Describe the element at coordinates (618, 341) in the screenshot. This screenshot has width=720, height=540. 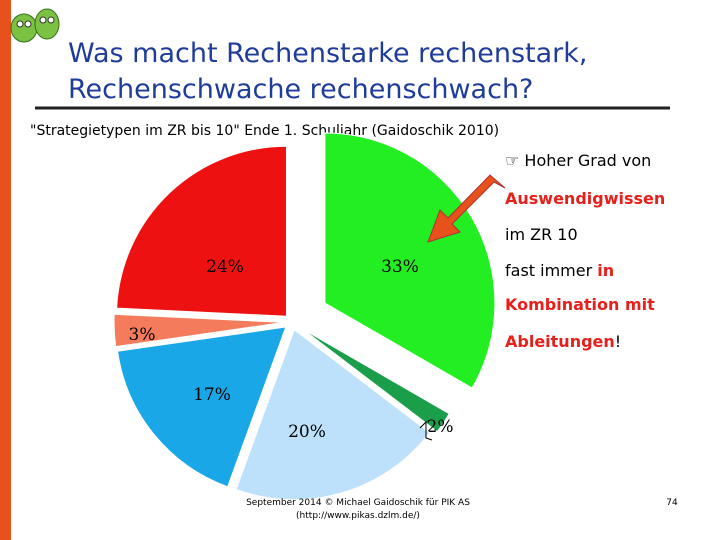
I see `note-part: !` at that location.